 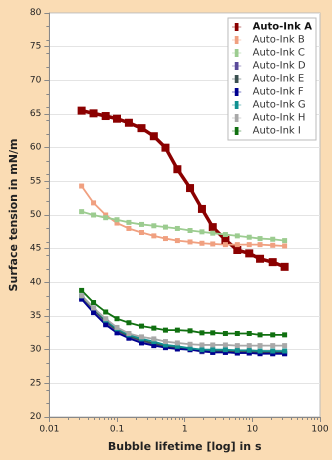 What do you see at coordinates (36, 417) in the screenshot?
I see `y-tick-label: 20` at bounding box center [36, 417].